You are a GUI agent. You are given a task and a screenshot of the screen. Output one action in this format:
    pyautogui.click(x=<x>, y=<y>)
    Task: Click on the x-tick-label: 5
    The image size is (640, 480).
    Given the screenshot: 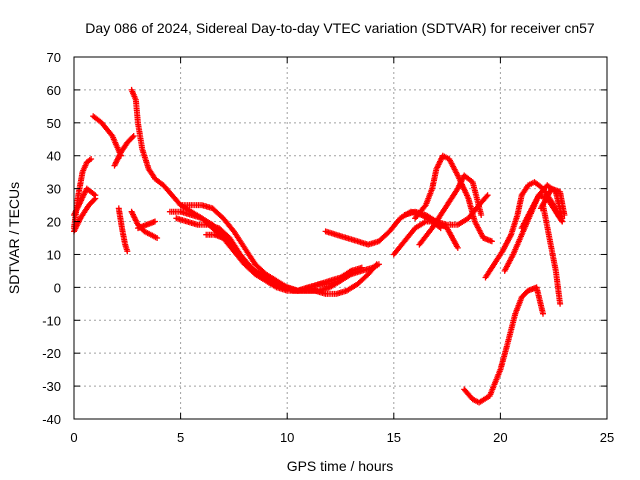 What is the action you would take?
    pyautogui.click(x=180, y=437)
    